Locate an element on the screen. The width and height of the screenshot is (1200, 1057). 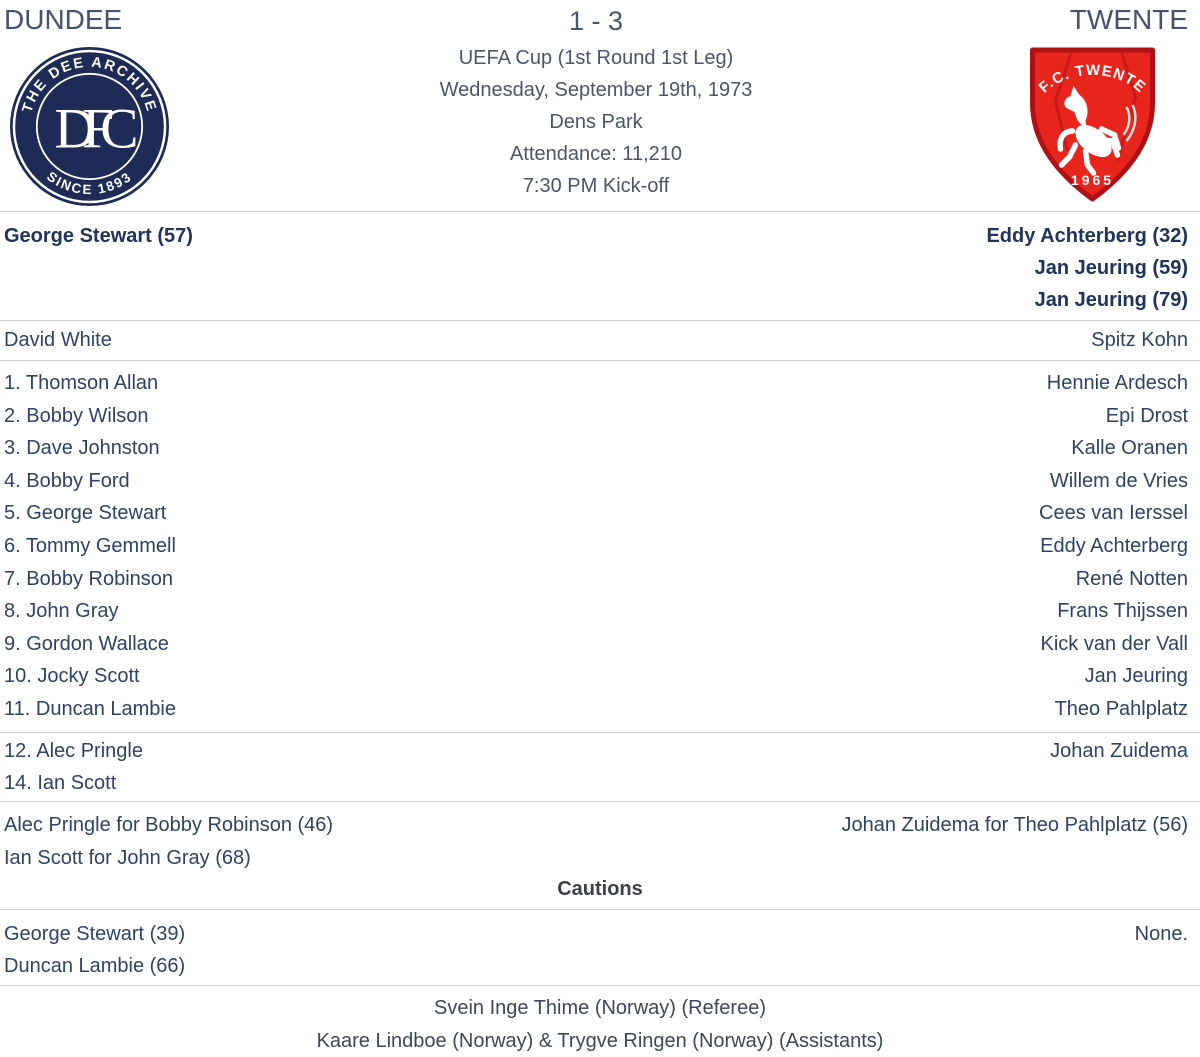
home-cautions-list: George Stewart (39) Duncan Lambie (66) is located at coordinates (298, 950).